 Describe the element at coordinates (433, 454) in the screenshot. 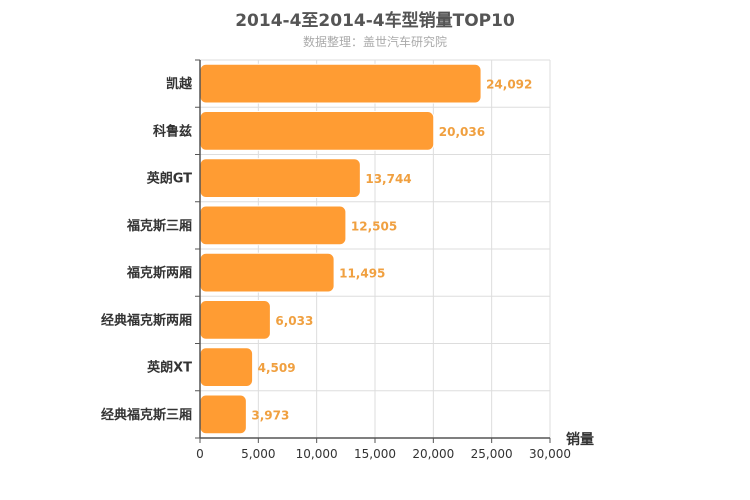

I see `x-tick-label: 20,000` at that location.